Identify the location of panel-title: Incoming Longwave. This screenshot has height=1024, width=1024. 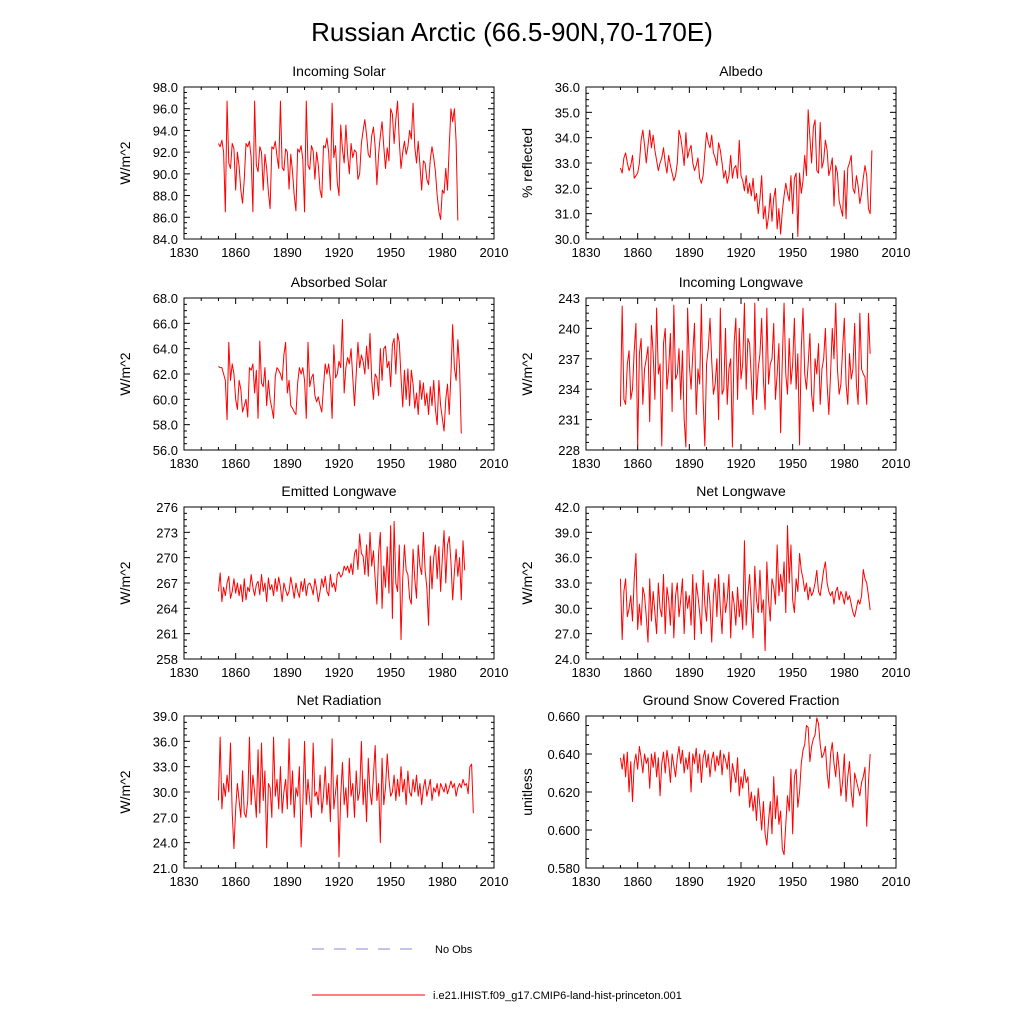
(741, 282).